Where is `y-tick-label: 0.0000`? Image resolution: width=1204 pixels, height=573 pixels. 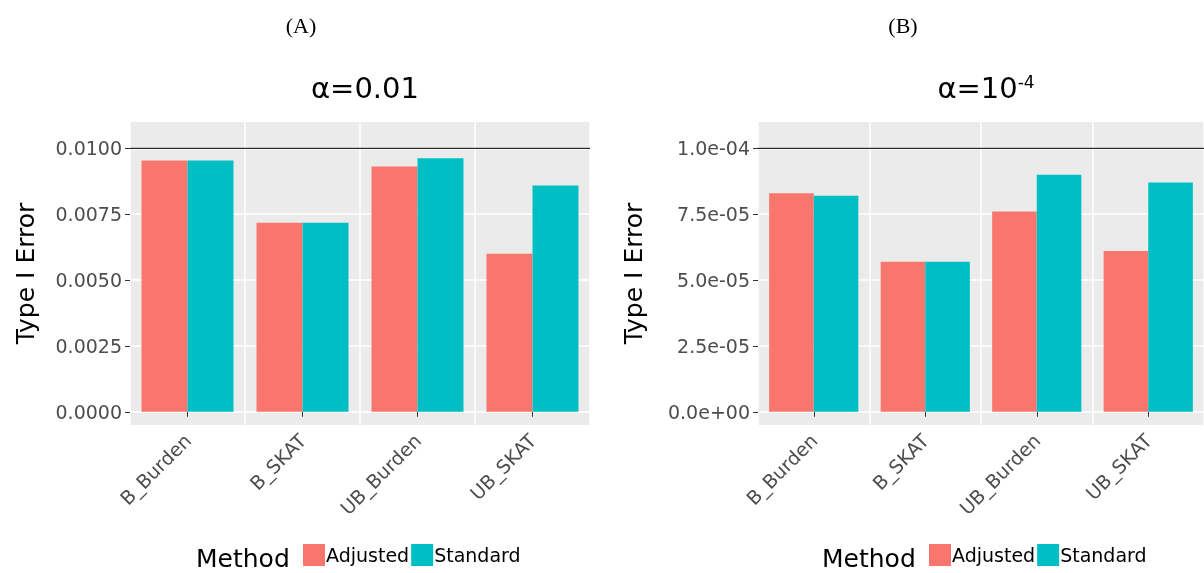 y-tick-label: 0.0000 is located at coordinates (88, 411).